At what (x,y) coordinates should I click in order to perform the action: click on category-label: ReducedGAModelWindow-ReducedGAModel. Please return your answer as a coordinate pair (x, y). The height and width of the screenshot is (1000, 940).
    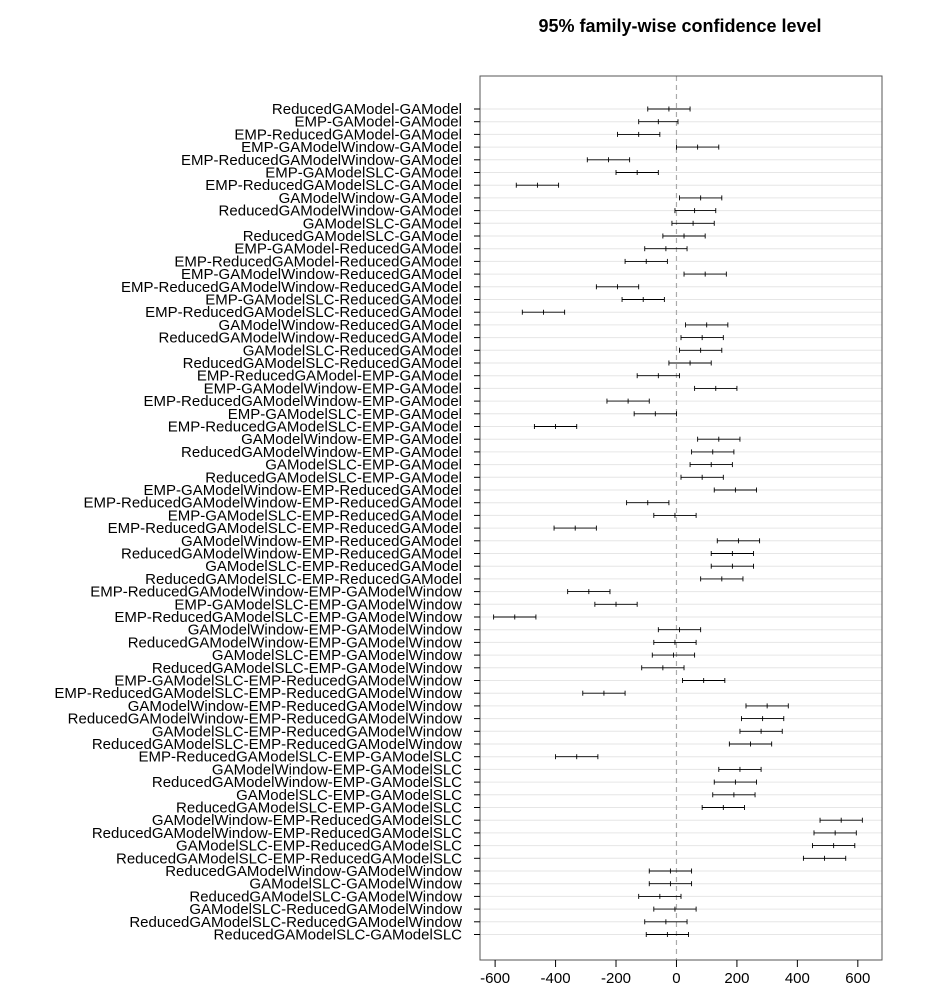
    Looking at the image, I should click on (311, 338).